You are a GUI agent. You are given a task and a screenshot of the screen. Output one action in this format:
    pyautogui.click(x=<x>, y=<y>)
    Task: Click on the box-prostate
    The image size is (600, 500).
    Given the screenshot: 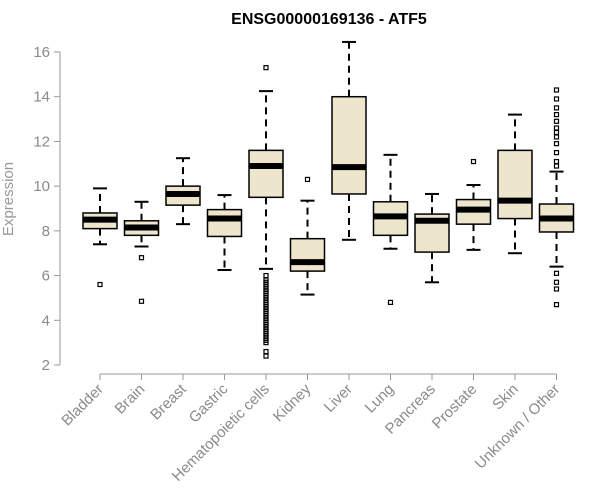 What is the action you would take?
    pyautogui.click(x=473, y=204)
    